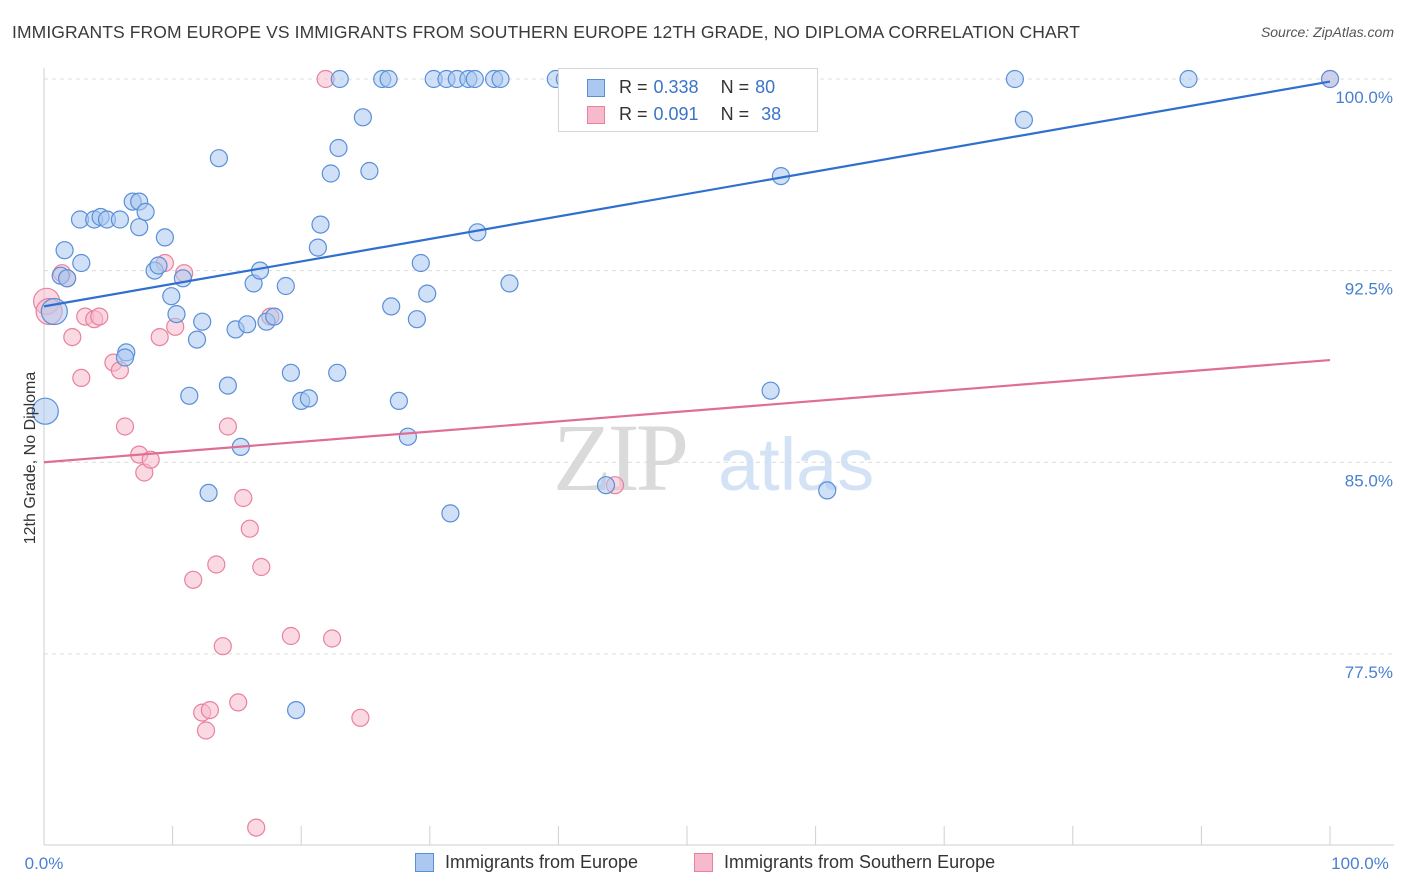 The width and height of the screenshot is (1406, 892). I want to click on legend-n-value: 38, so click(771, 114).